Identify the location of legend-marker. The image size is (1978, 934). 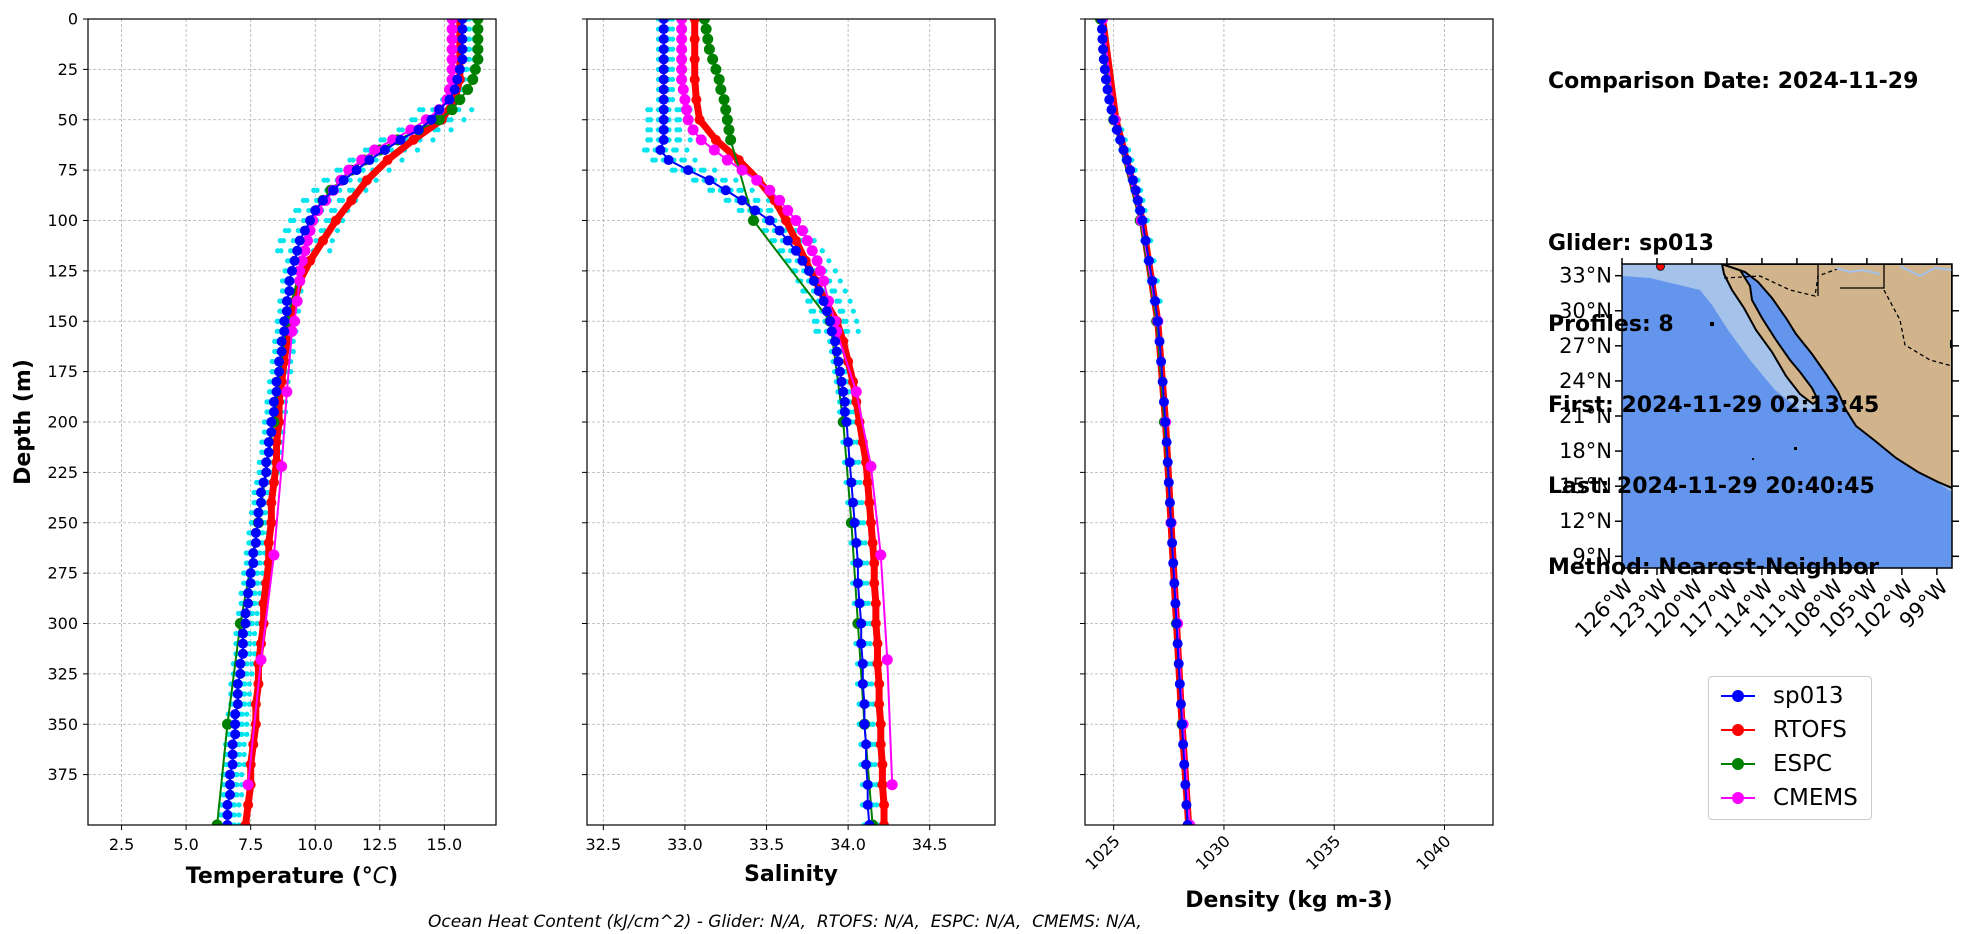
(1738, 730).